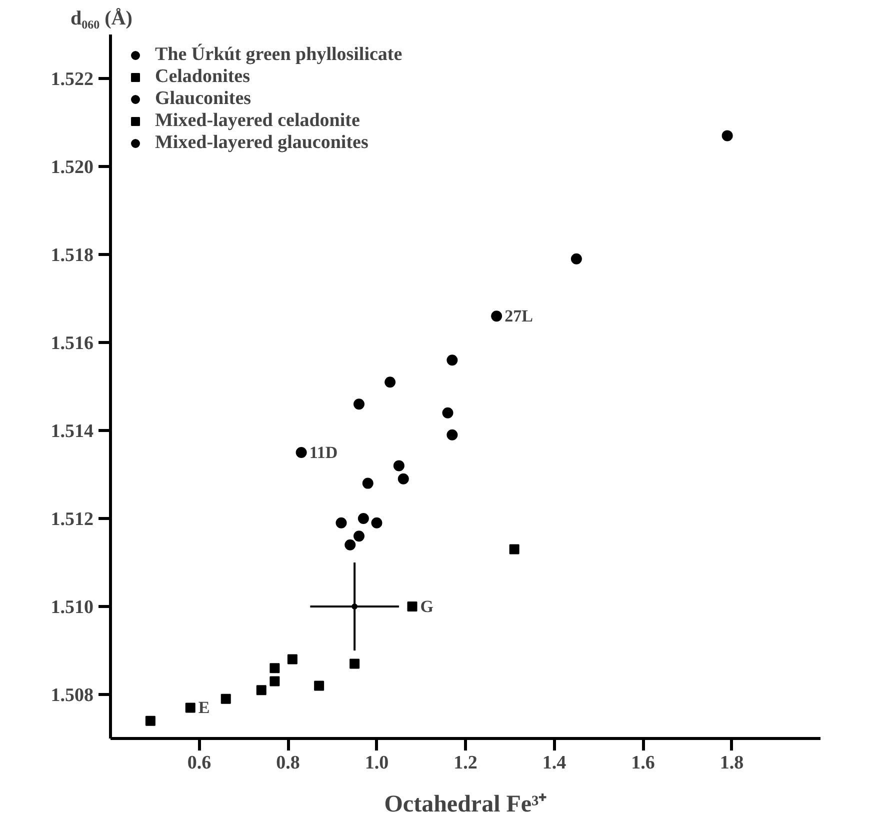 The height and width of the screenshot is (832, 896). What do you see at coordinates (278, 55) in the screenshot?
I see `legend-label: The Úrkút green phyllosilicate` at bounding box center [278, 55].